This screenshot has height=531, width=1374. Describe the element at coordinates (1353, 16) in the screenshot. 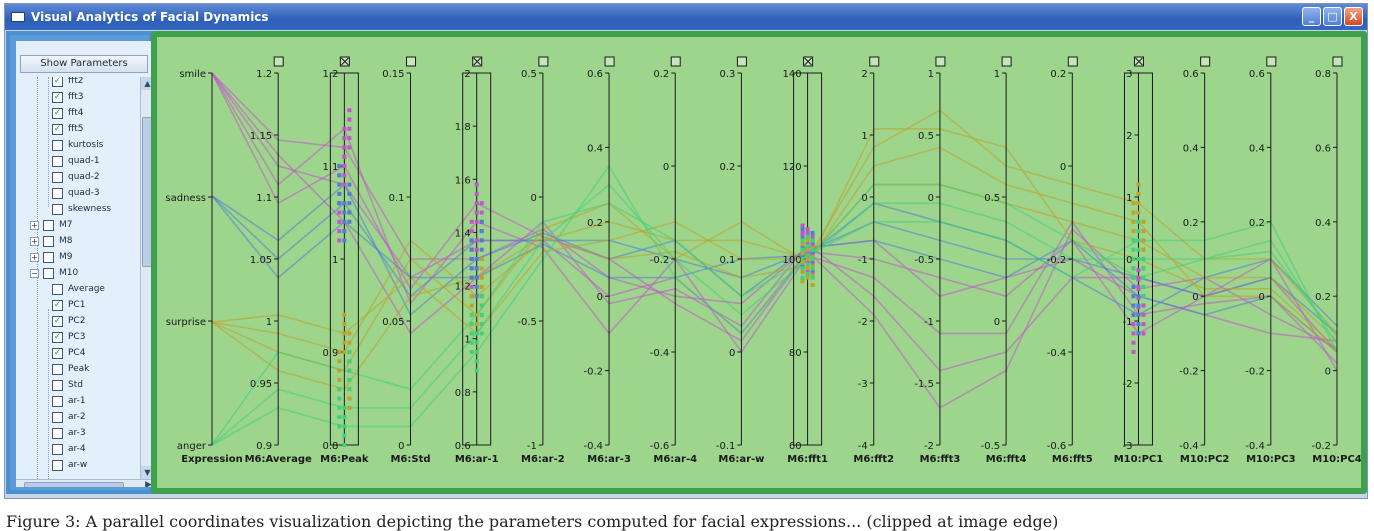

I see `close-button: X` at that location.